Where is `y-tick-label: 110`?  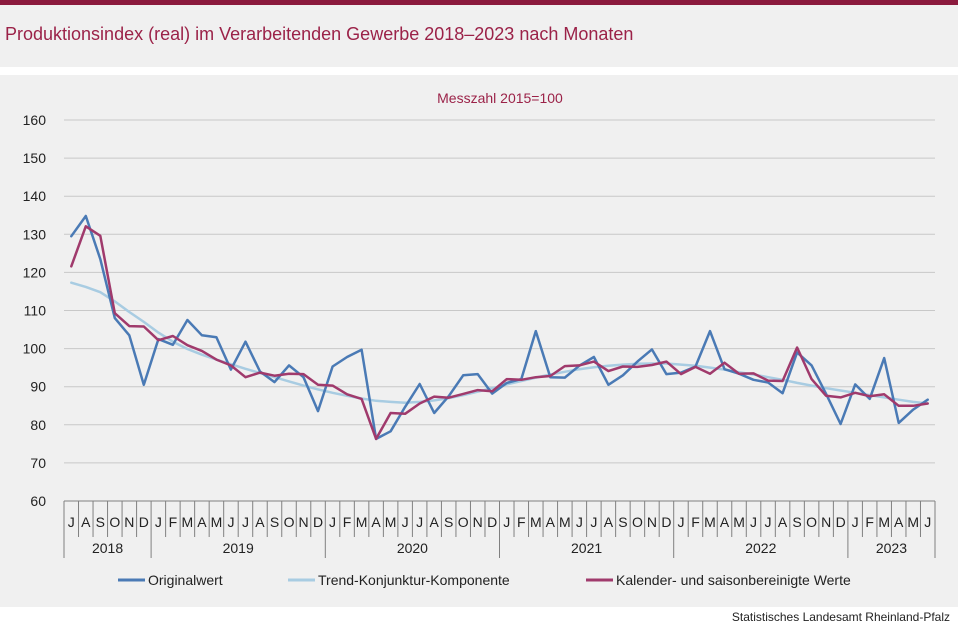 y-tick-label: 110 is located at coordinates (35, 311).